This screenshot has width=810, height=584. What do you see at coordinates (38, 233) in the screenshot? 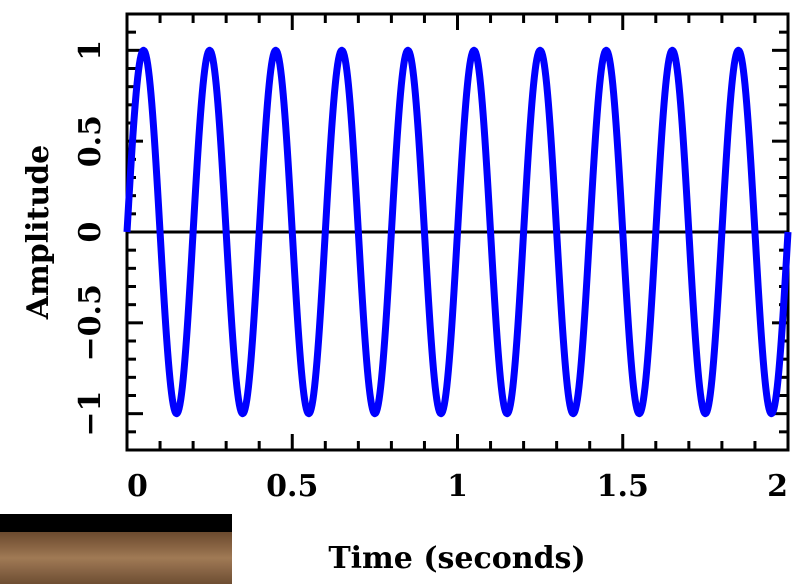
I see `y-axis-title: Amplitude` at bounding box center [38, 233].